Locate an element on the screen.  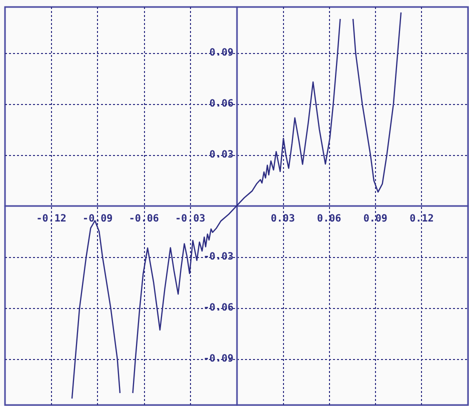
x-tick-label: 0.06 is located at coordinates (329, 219).